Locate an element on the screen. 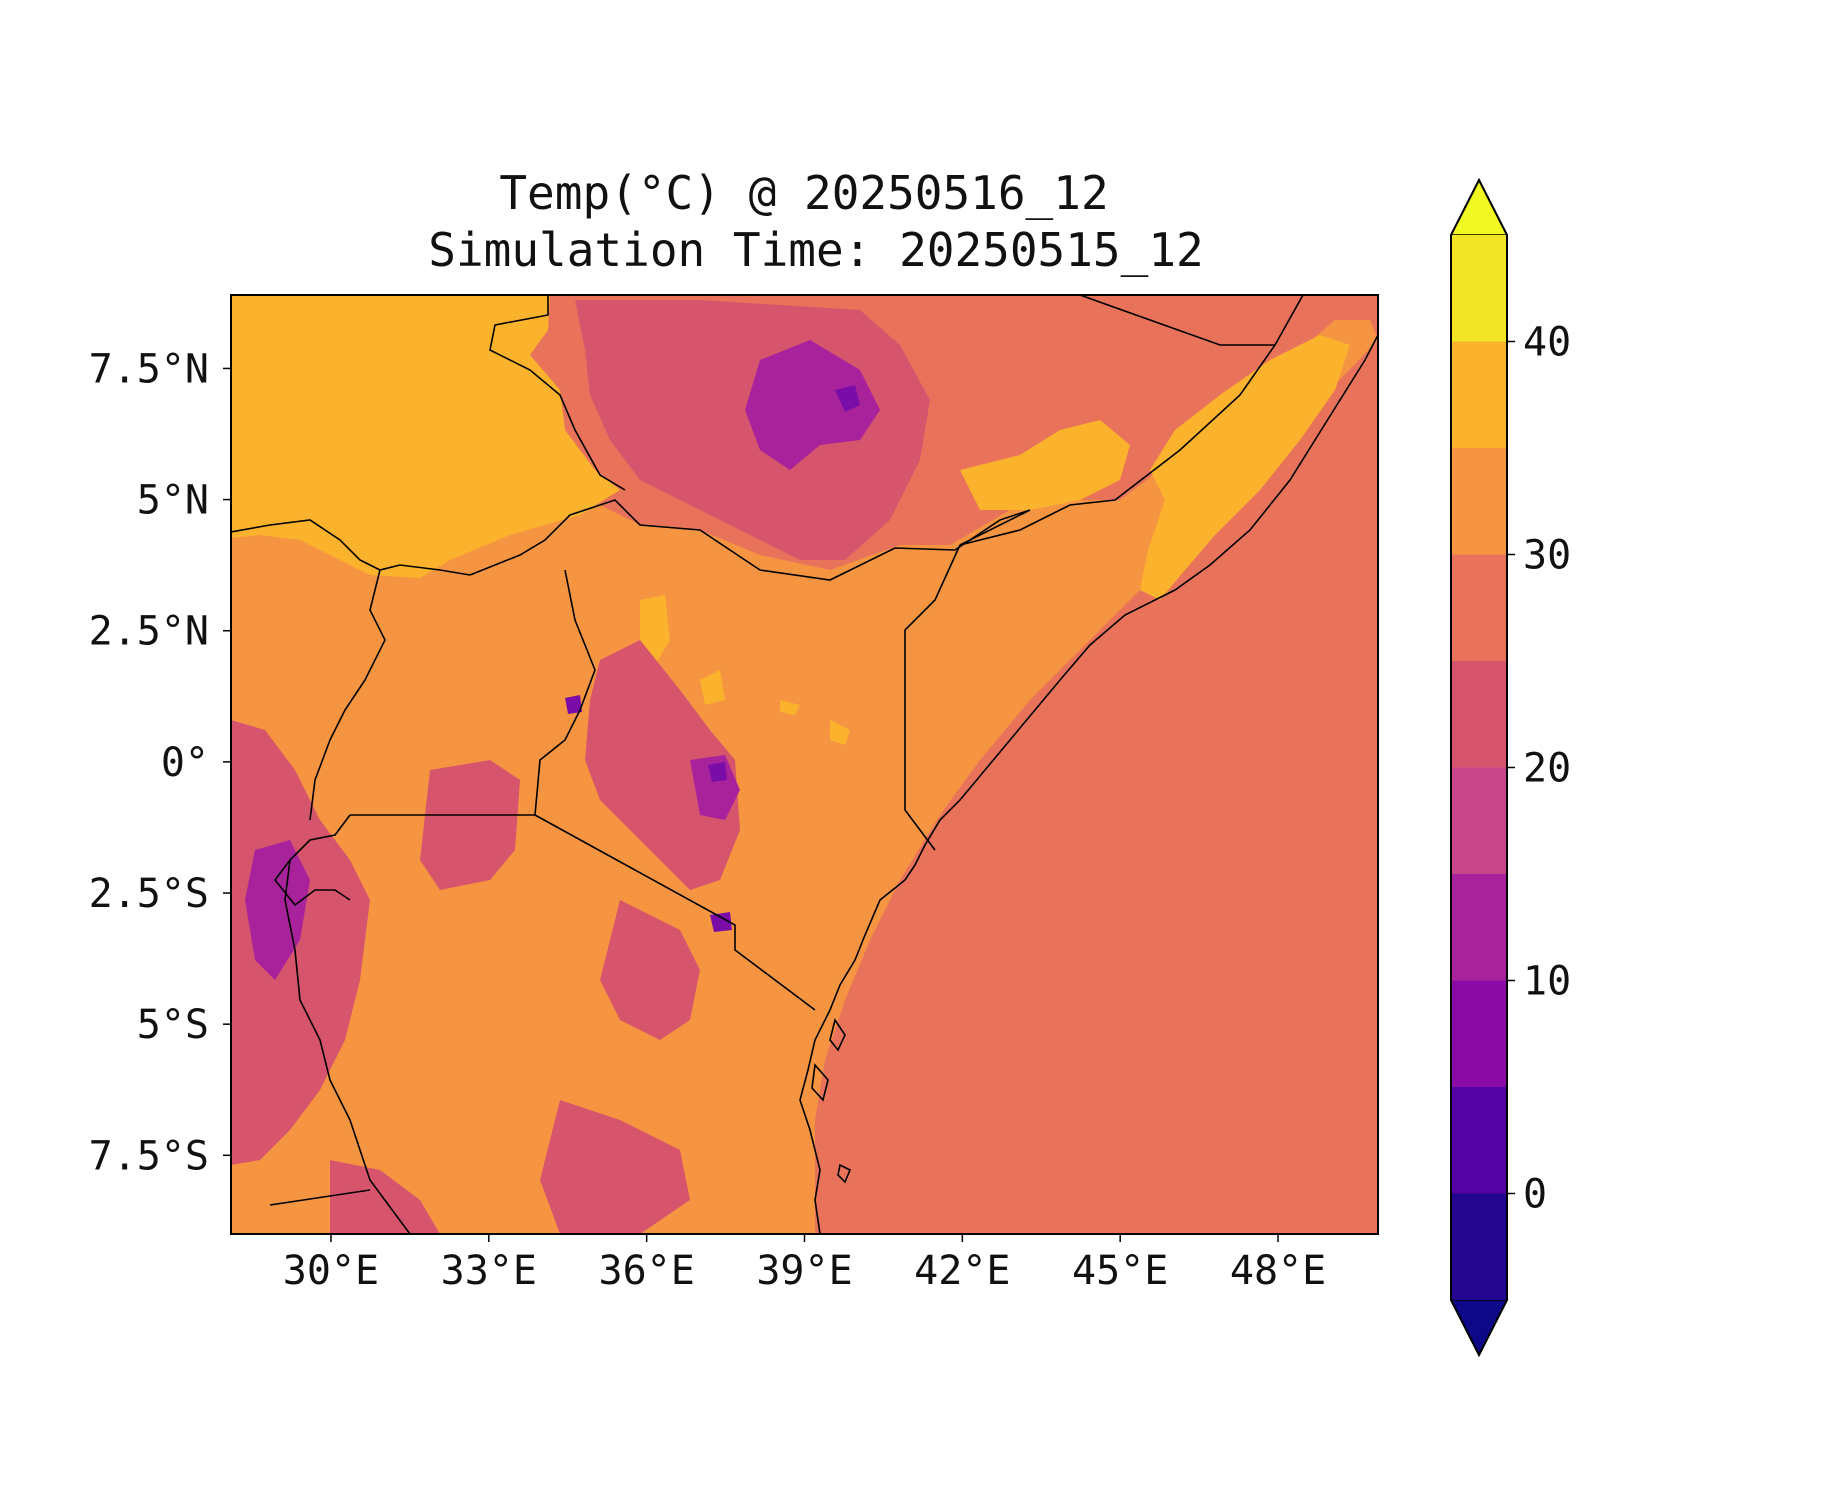  land-hot-horn is located at coordinates (1245, 467).